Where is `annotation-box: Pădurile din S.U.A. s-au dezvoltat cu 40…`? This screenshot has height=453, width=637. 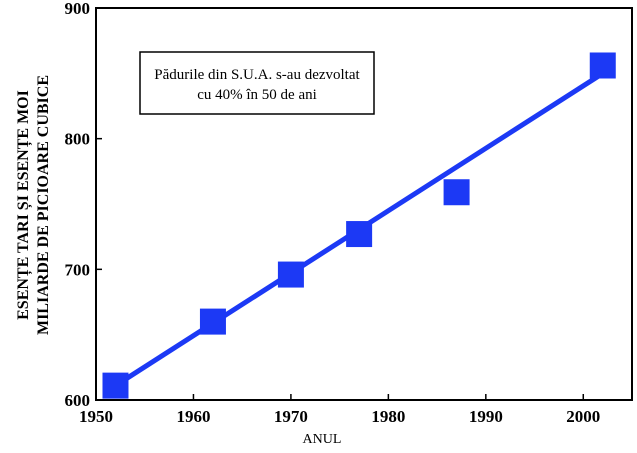 annotation-box: Pădurile din S.U.A. s-au dezvoltat cu 40… is located at coordinates (257, 83).